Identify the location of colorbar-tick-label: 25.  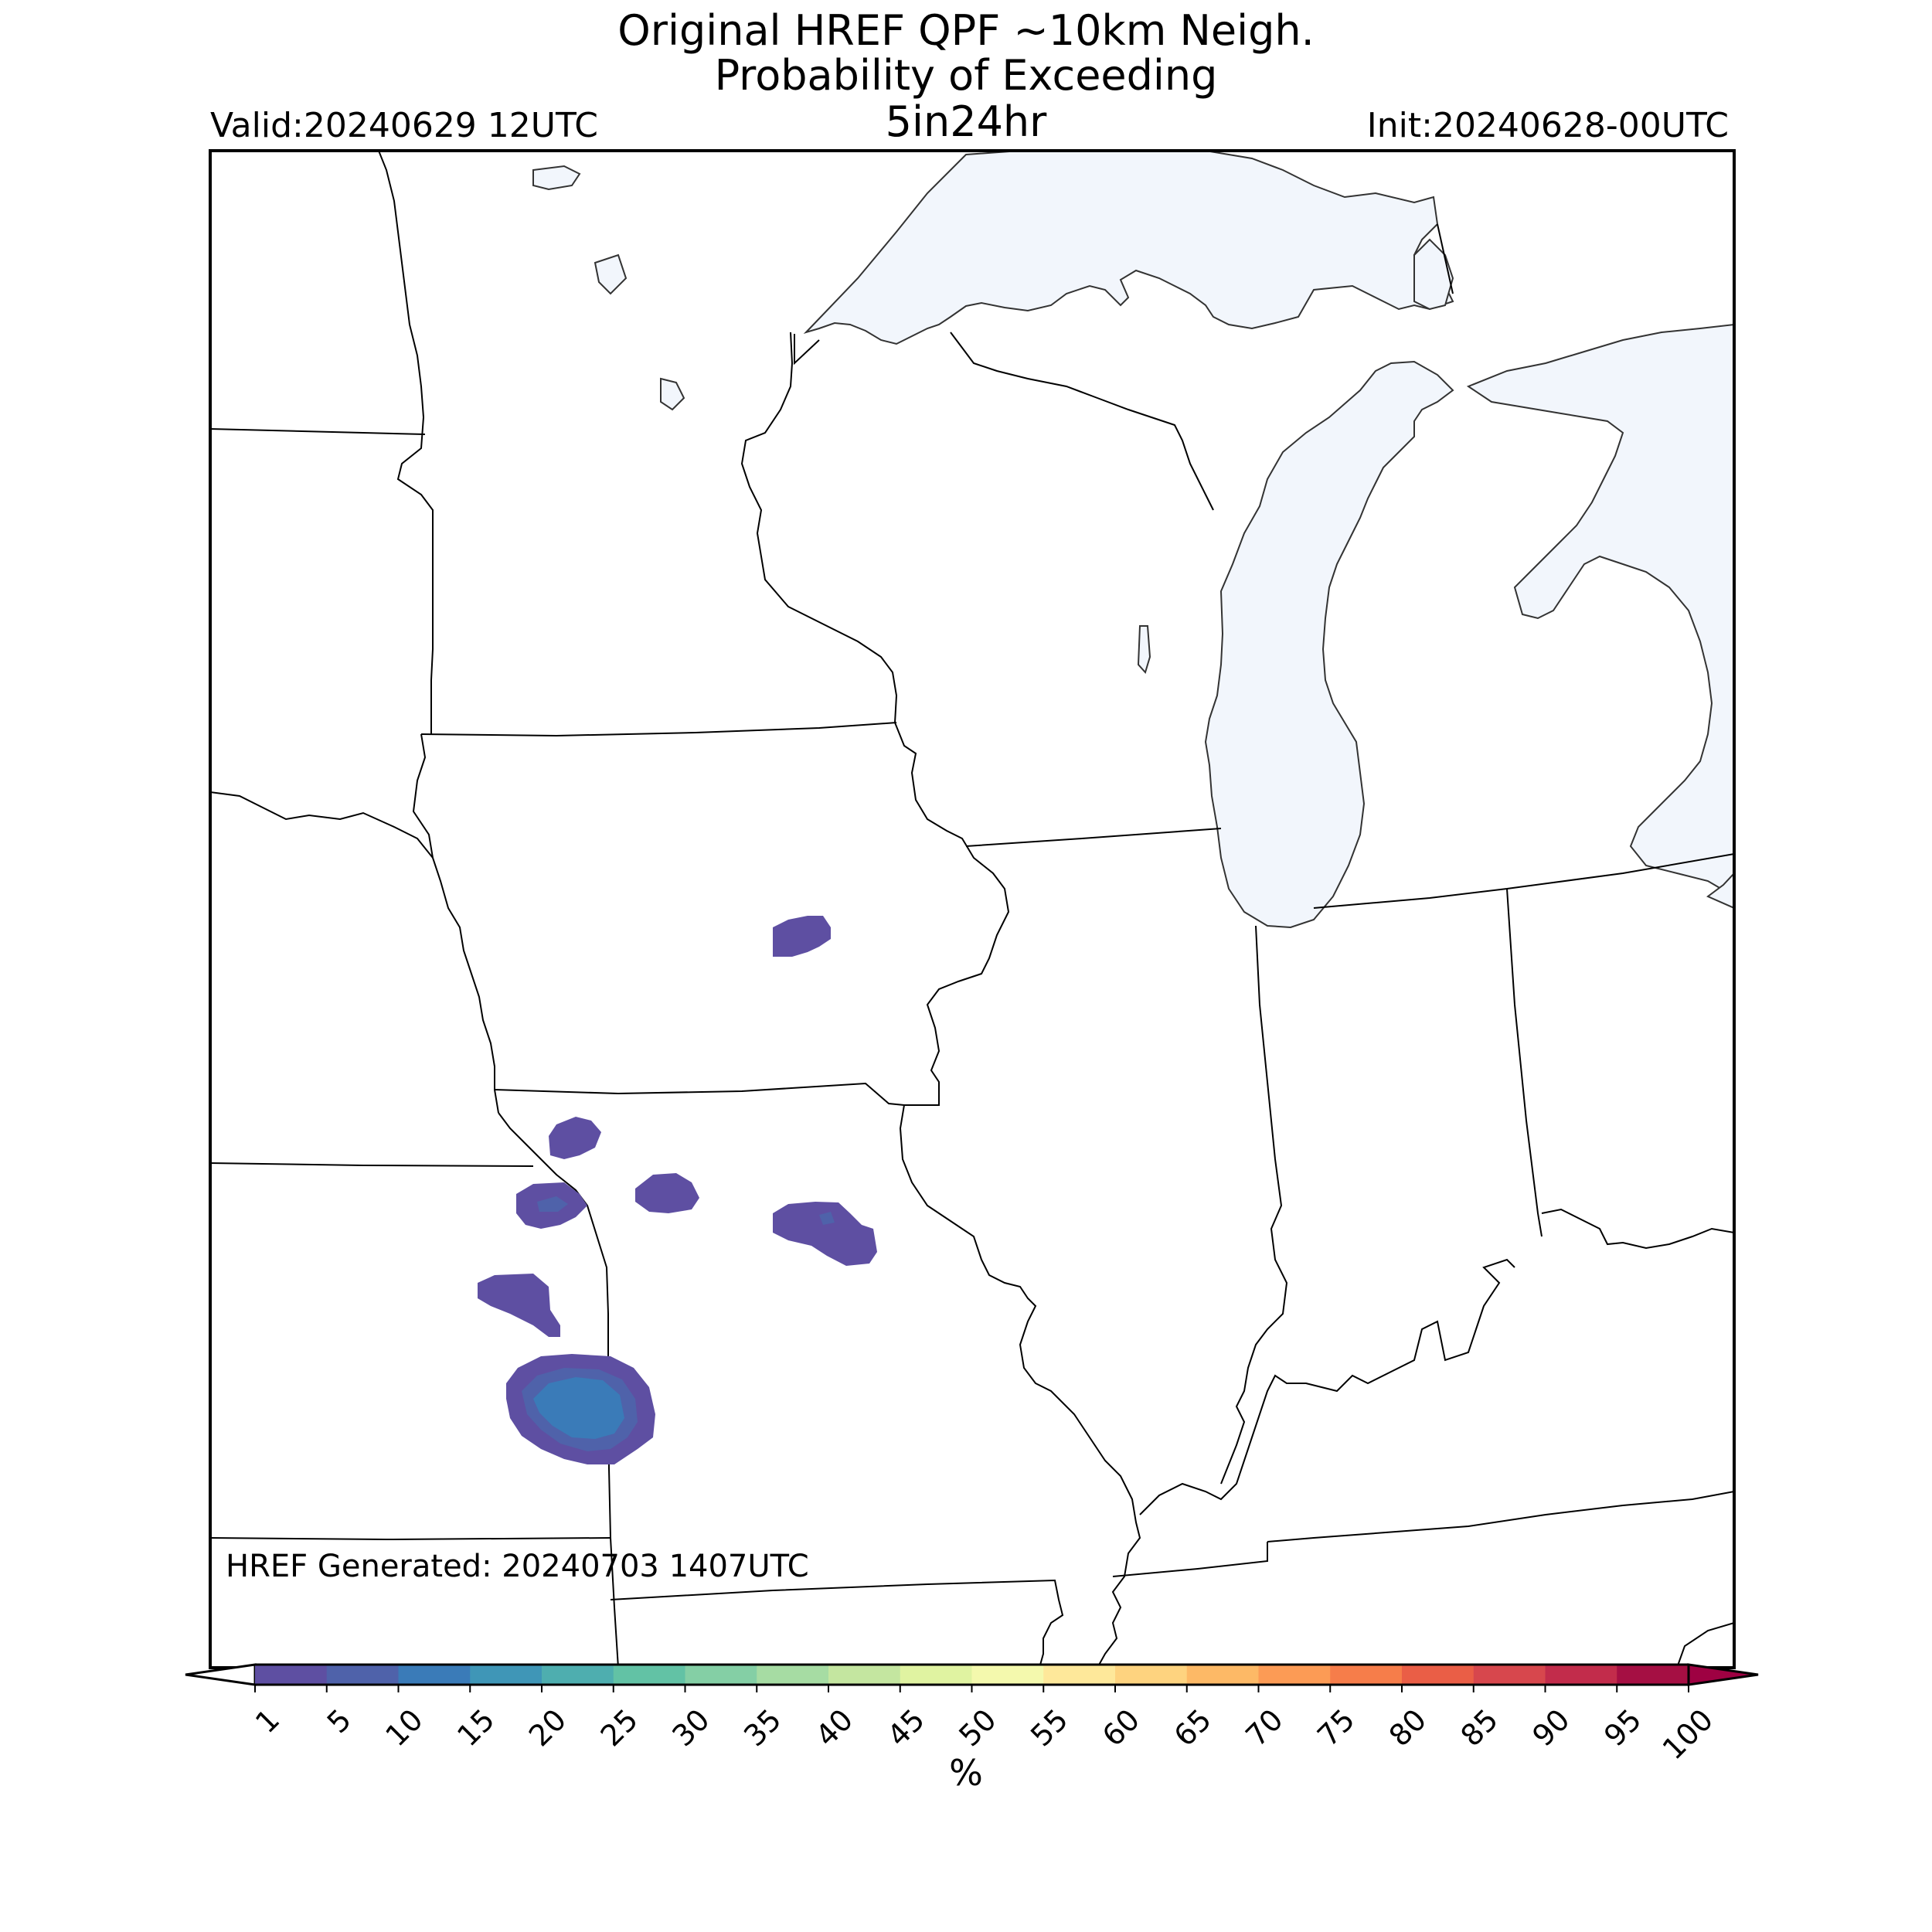
(620, 1728).